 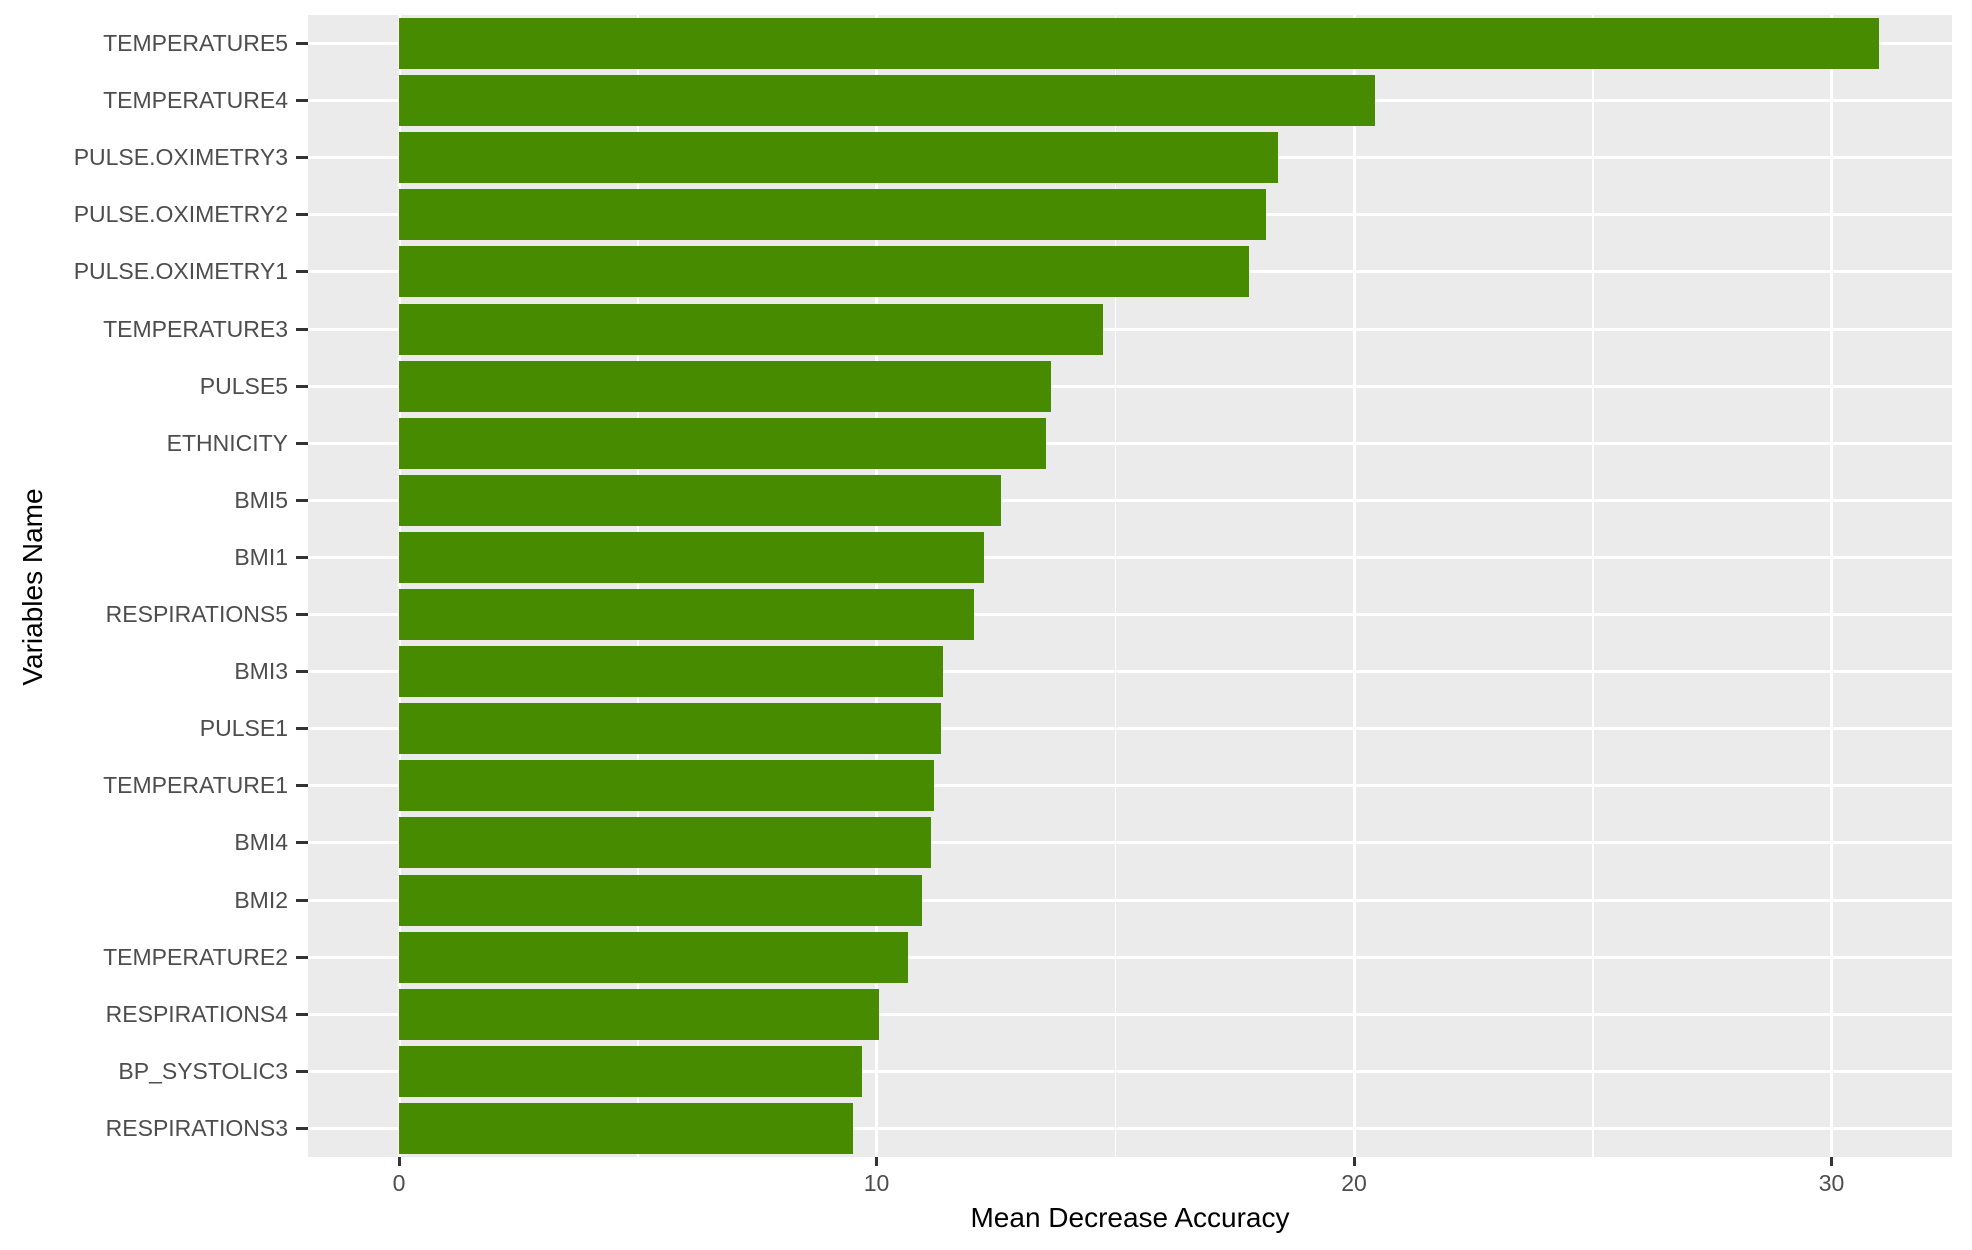 I want to click on bar-pulse1, so click(x=670, y=729).